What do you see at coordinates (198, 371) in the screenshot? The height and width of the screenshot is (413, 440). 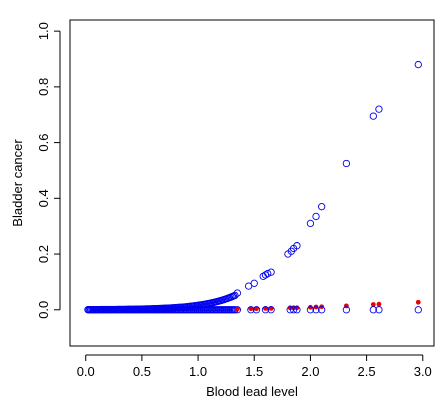 I see `x-tick-label: 1.0` at bounding box center [198, 371].